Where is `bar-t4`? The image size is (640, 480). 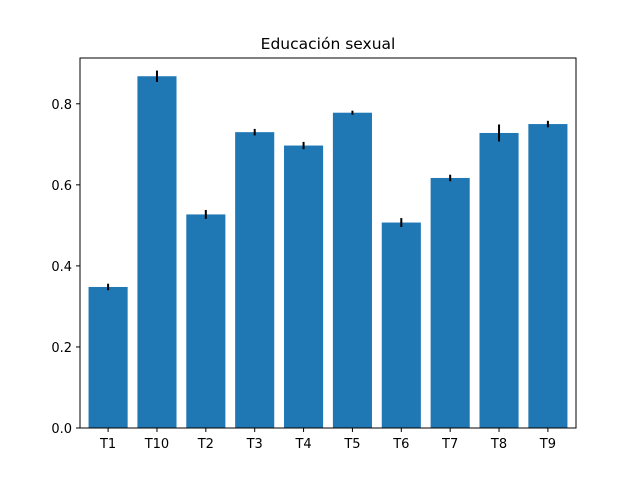
bar-t4 is located at coordinates (304, 287).